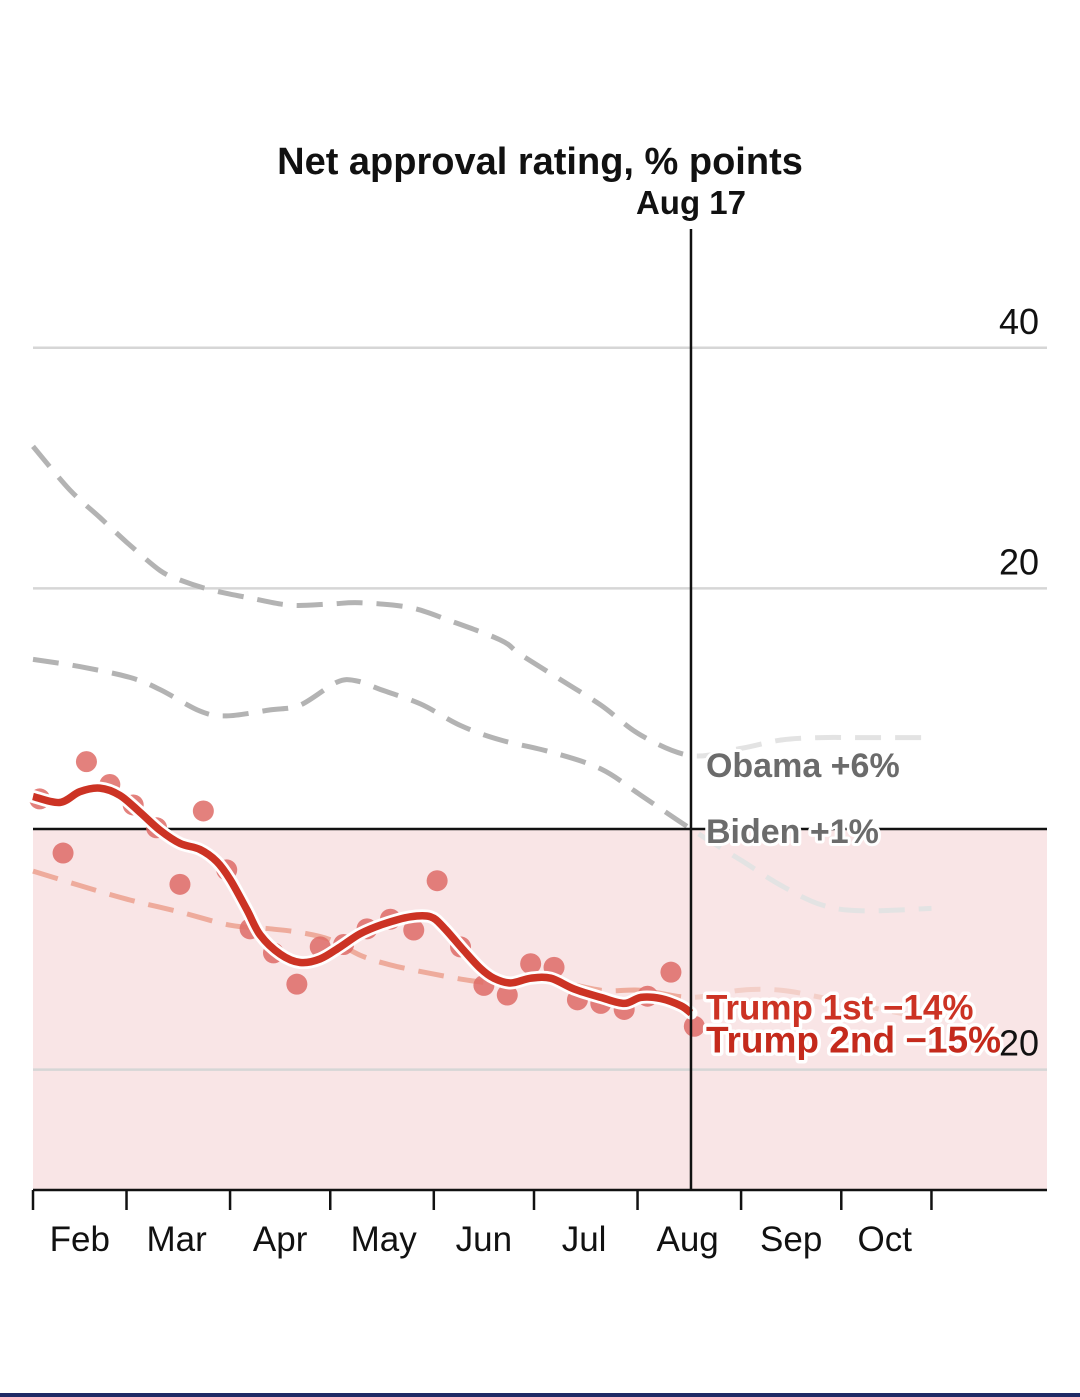 The width and height of the screenshot is (1080, 1397). What do you see at coordinates (884, 1239) in the screenshot?
I see `x-tick-label: Oct` at bounding box center [884, 1239].